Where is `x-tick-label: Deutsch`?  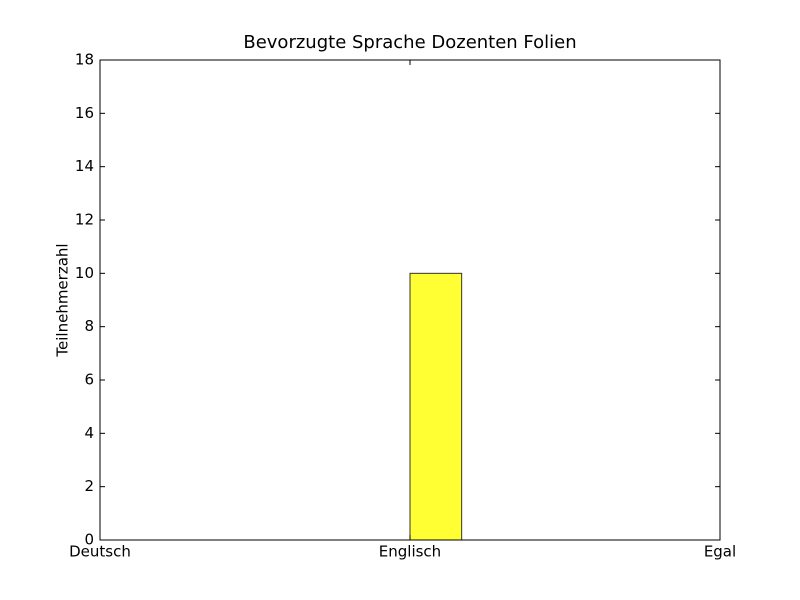
x-tick-label: Deutsch is located at coordinates (100, 552).